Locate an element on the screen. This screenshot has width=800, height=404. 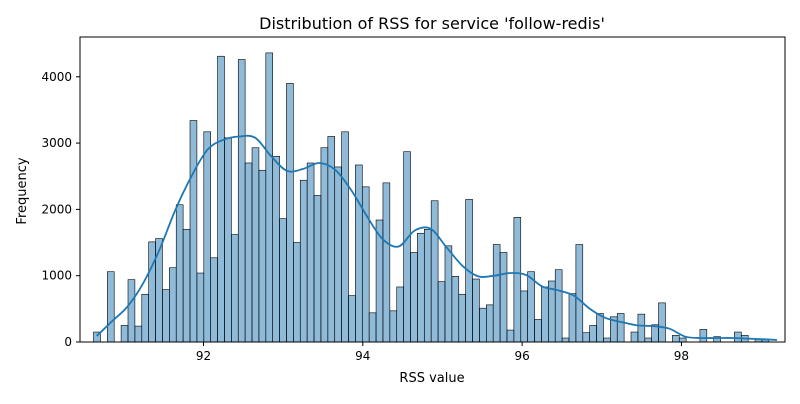
y-tick-label: 1000 is located at coordinates (56, 276).